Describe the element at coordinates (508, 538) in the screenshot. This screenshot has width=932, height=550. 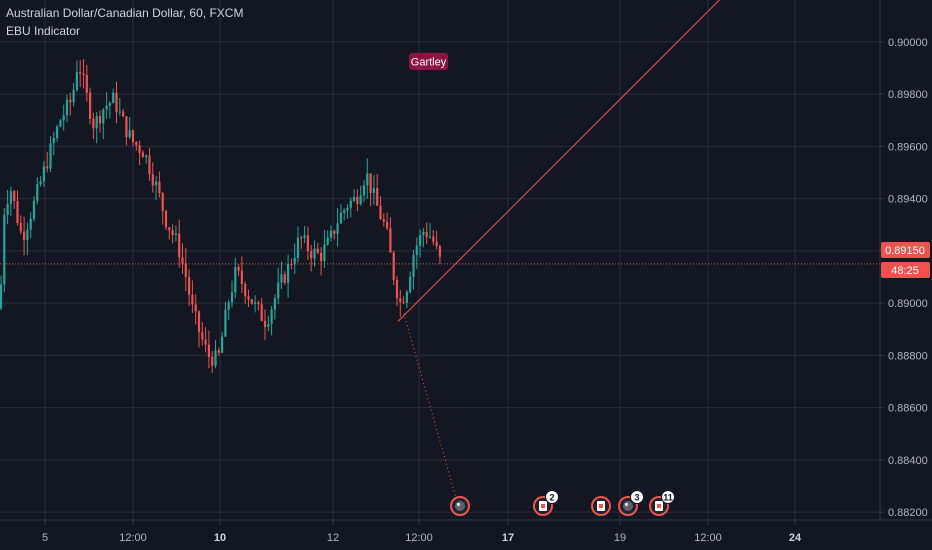
I see `time-tick-label: 17` at that location.